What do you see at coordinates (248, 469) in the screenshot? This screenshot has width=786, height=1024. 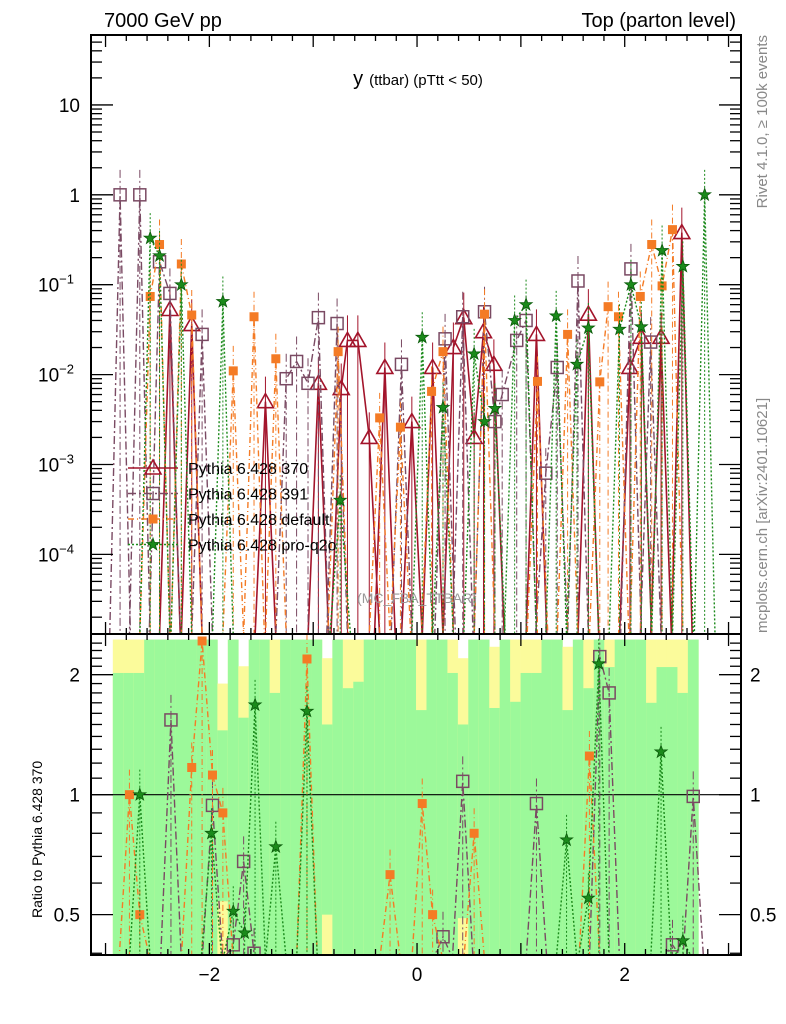 I see `legend-label: Pythia 6.428 370` at bounding box center [248, 469].